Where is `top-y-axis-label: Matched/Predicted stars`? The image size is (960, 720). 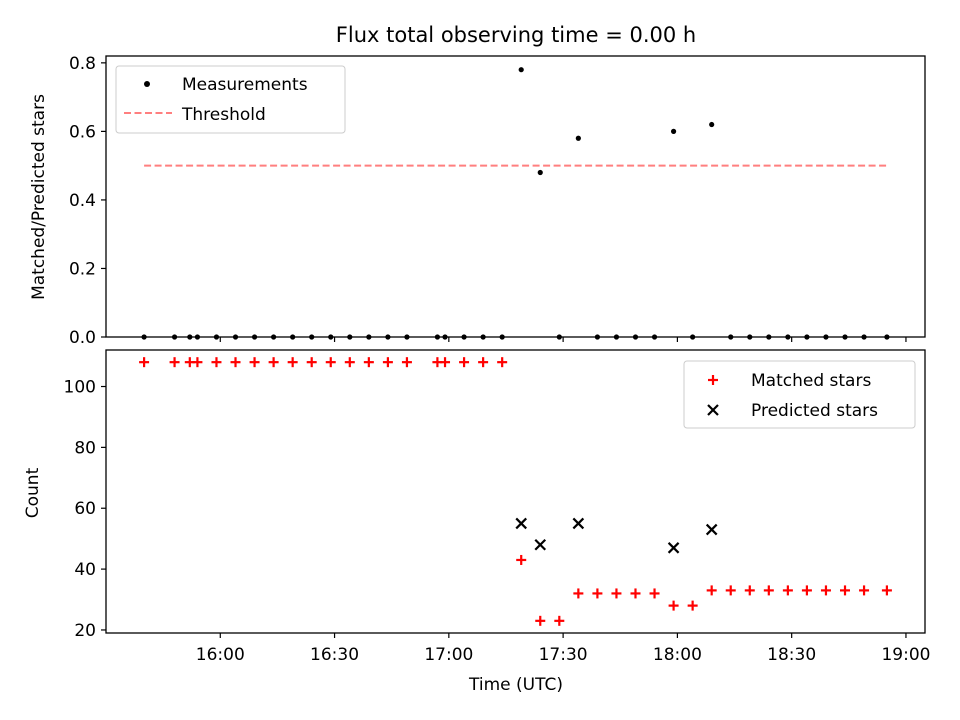 top-y-axis-label: Matched/Predicted stars is located at coordinates (39, 197).